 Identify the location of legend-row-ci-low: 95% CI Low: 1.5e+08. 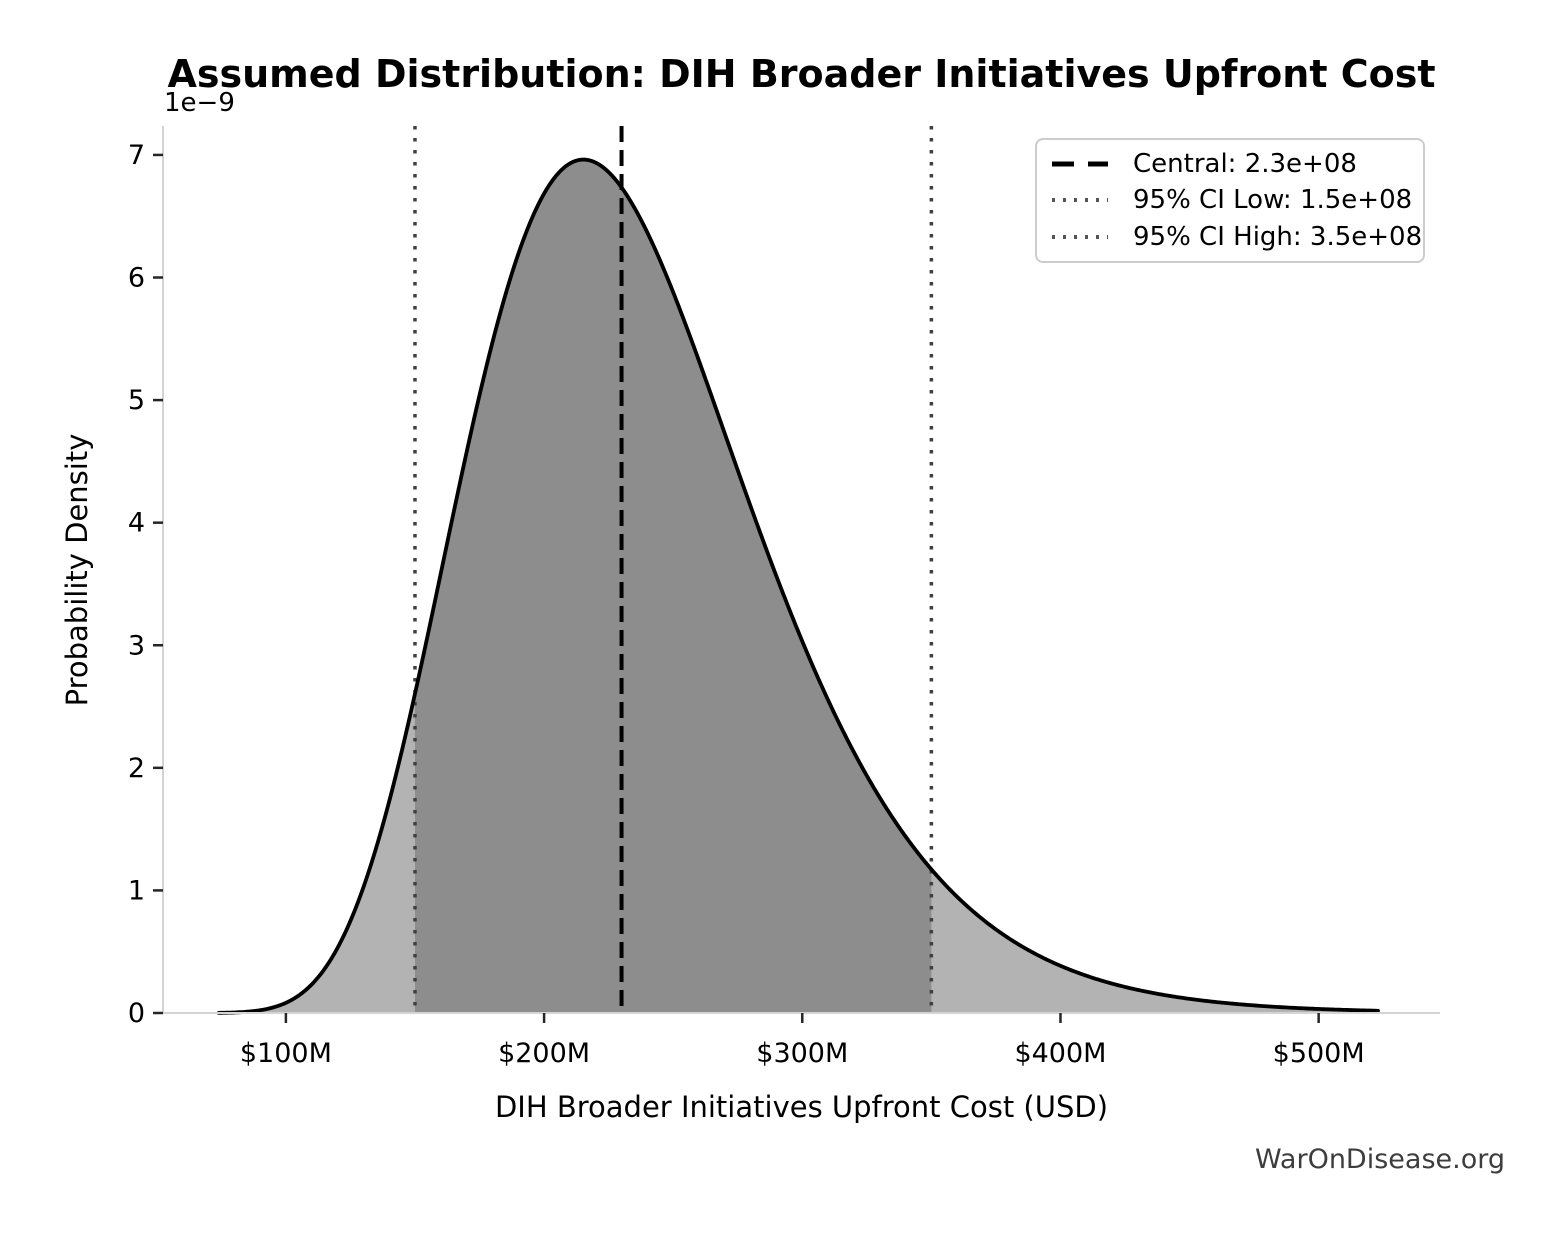
(1232, 200).